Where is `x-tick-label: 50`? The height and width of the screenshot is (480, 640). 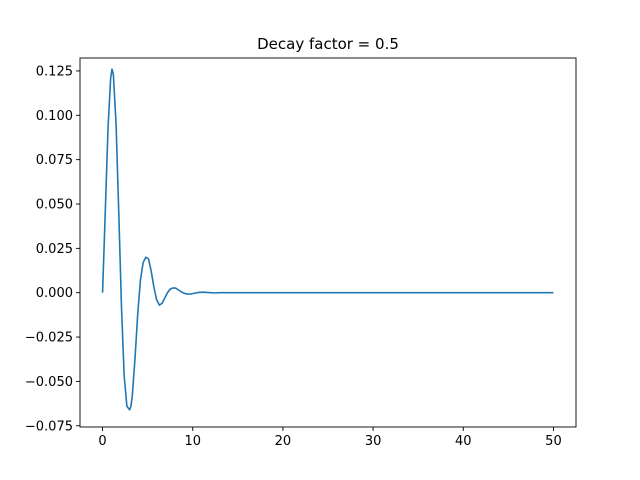
x-tick-label: 50 is located at coordinates (553, 441).